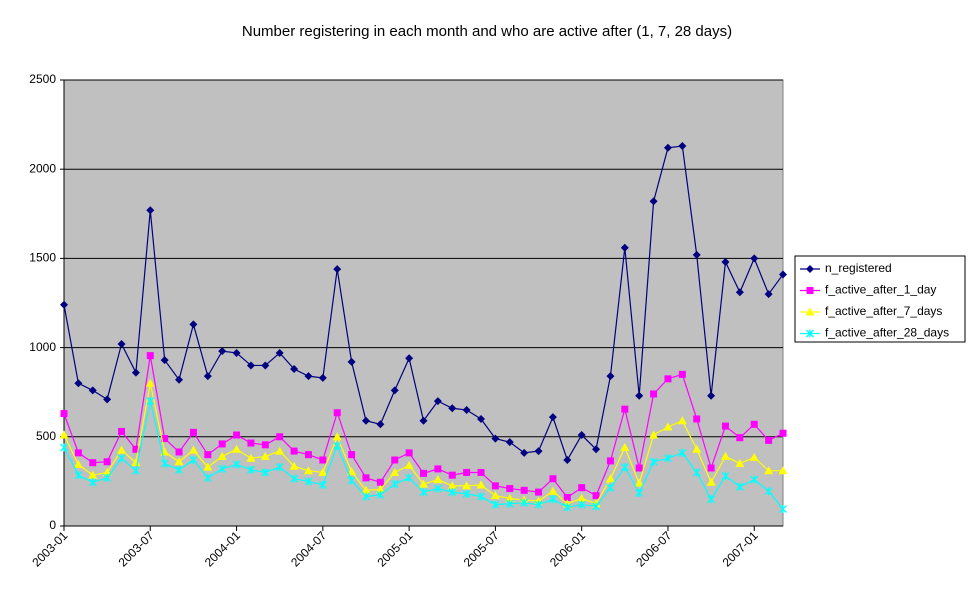  What do you see at coordinates (136, 548) in the screenshot?
I see `x-tick-label: 2003-07` at bounding box center [136, 548].